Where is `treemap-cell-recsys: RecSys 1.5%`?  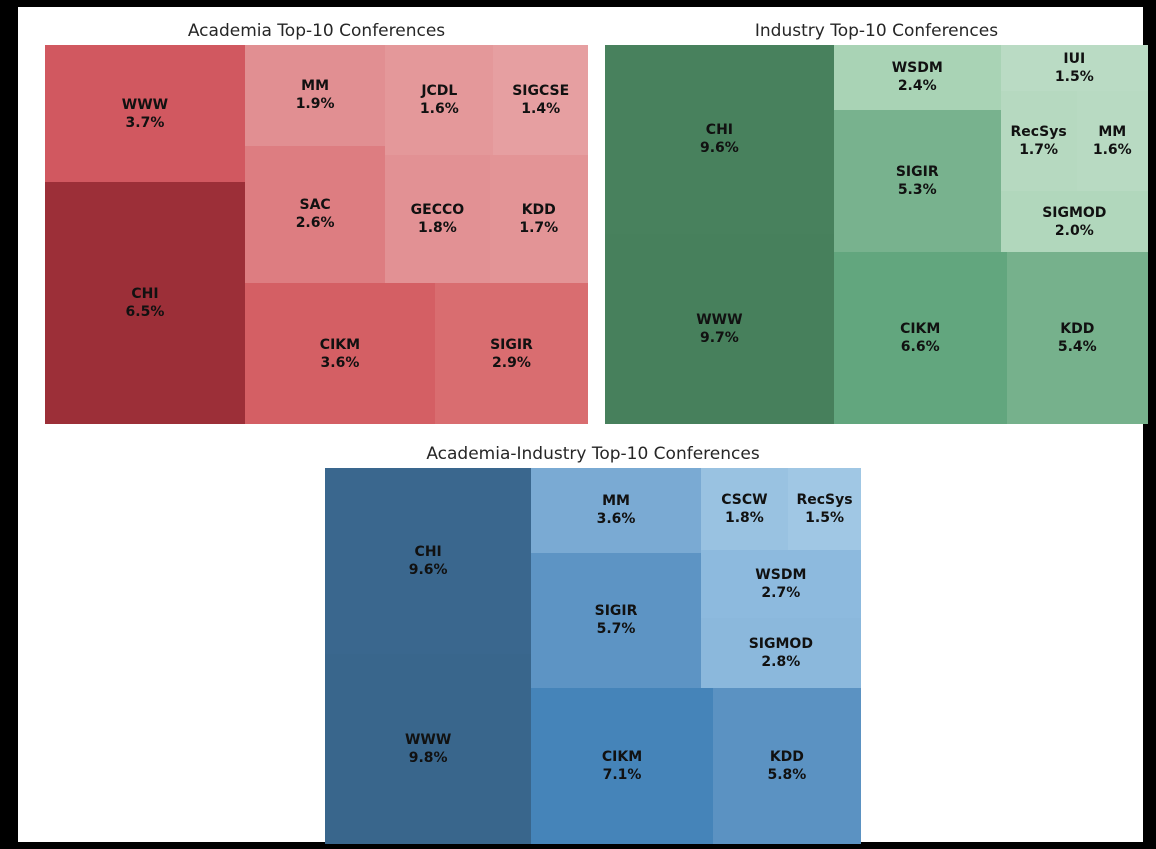
treemap-cell-recsys: RecSys 1.5% is located at coordinates (824, 509).